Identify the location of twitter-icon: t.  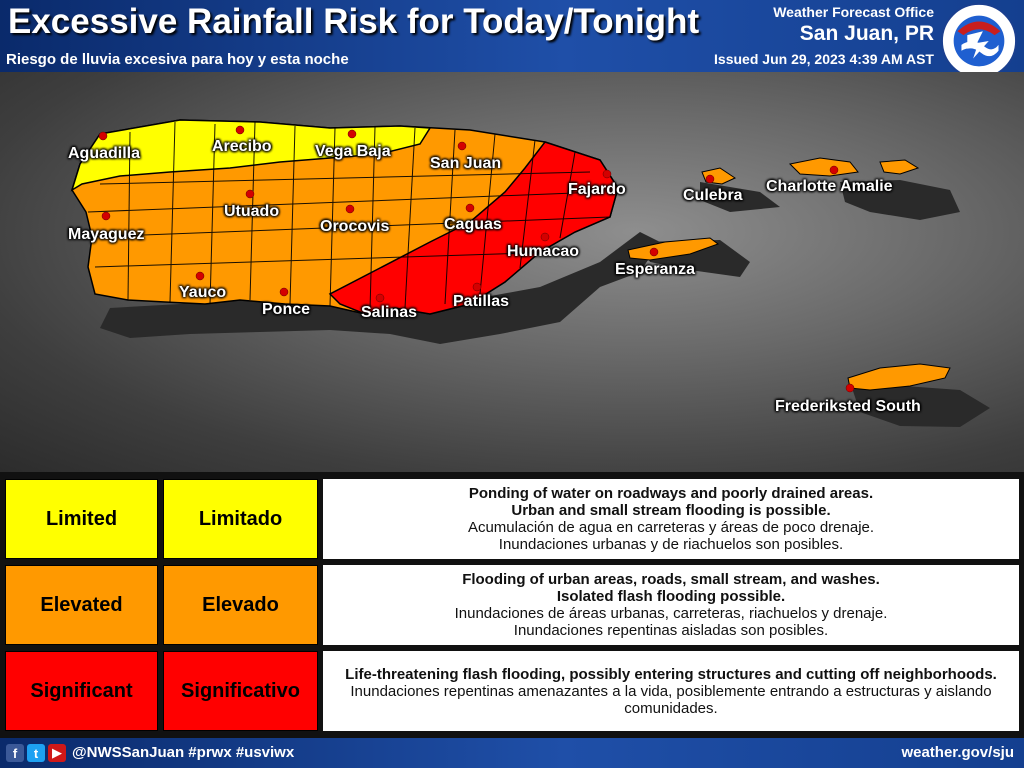
(36, 753).